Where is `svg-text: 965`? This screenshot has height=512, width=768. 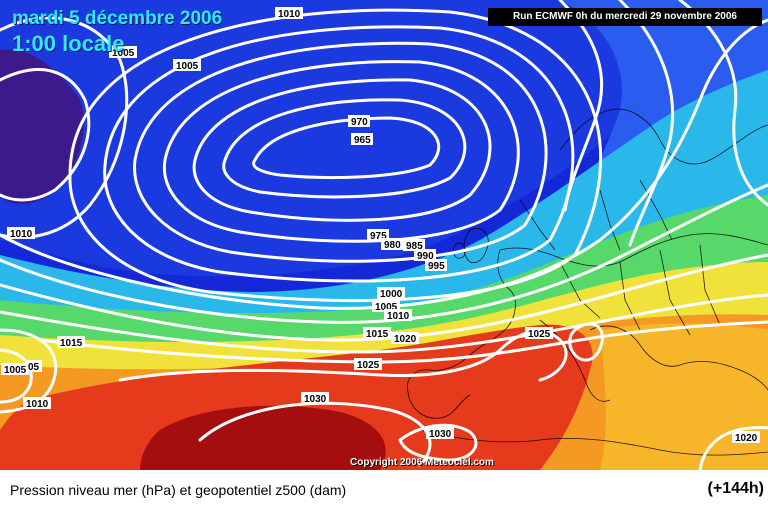 svg-text: 965 is located at coordinates (362, 140).